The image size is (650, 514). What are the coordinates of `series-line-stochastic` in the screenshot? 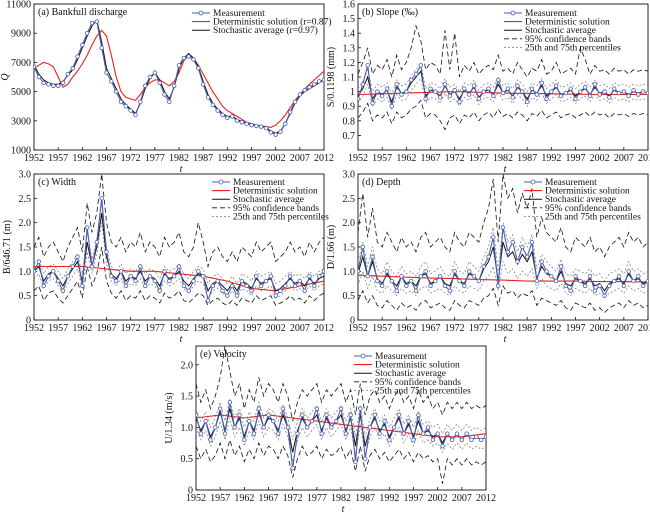 It's located at (503, 266).